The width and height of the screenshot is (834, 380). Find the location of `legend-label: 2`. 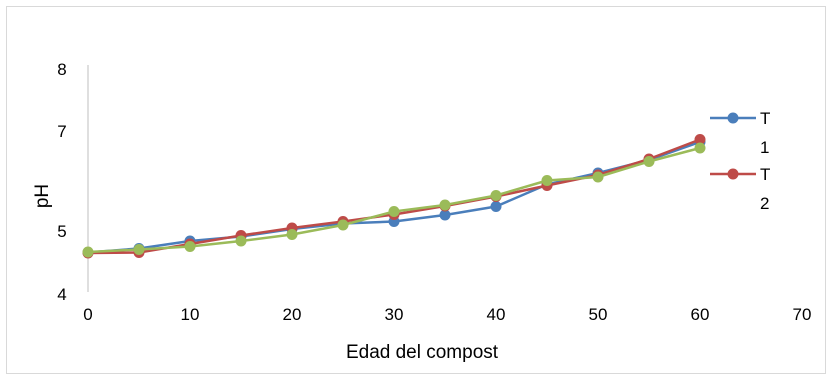

legend-label: 2 is located at coordinates (764, 203).